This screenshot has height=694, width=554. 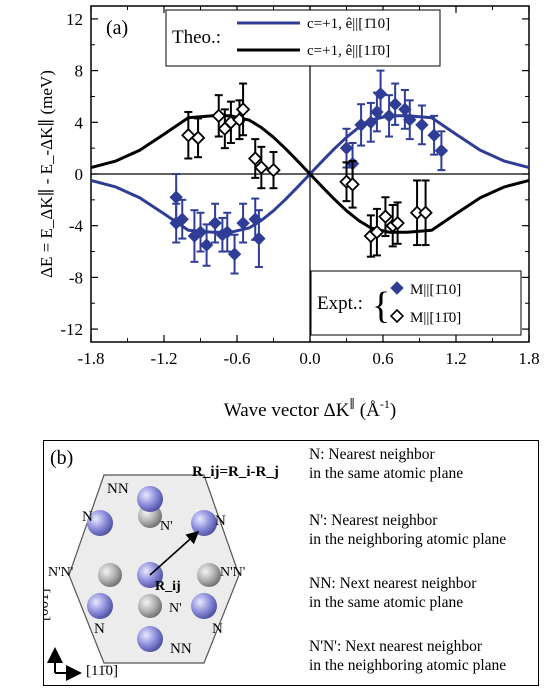 I want to click on x-tick-label: 1.2, so click(x=455, y=358).